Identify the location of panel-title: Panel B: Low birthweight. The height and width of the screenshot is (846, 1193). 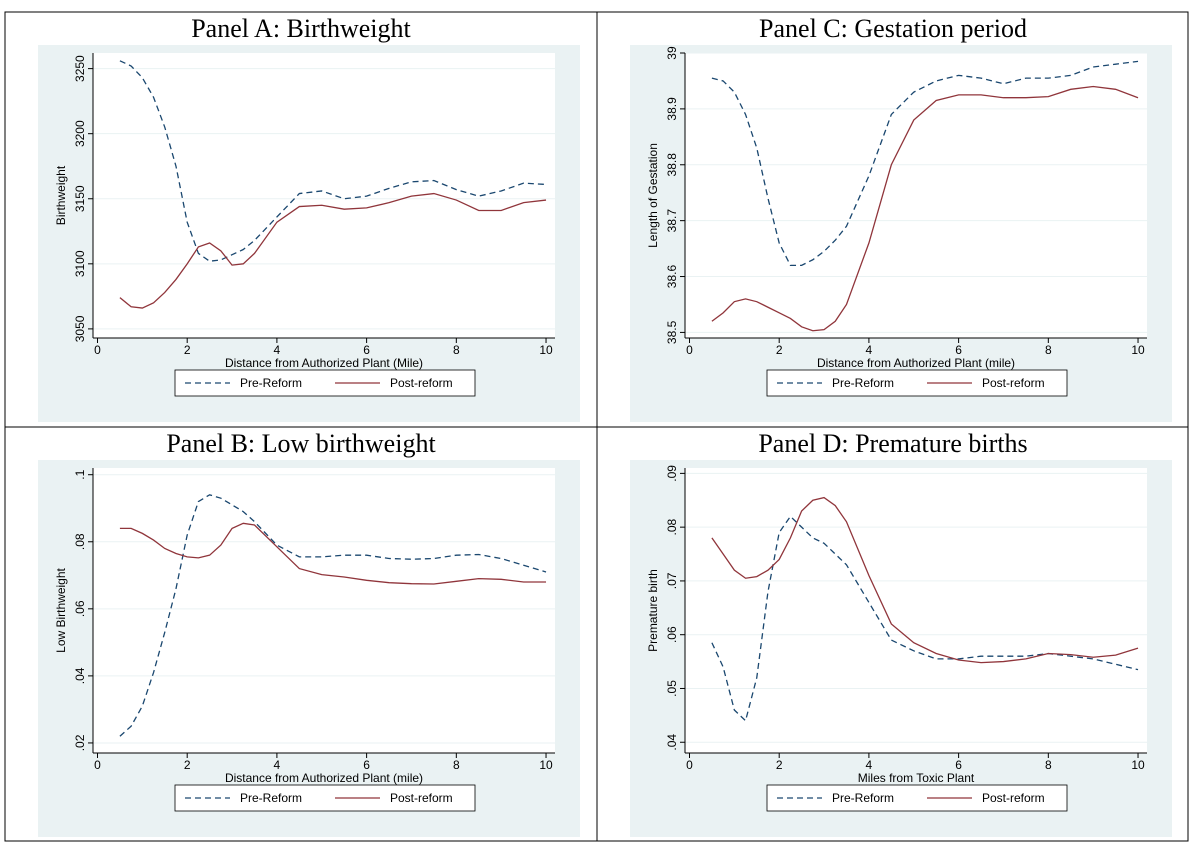
(301, 443).